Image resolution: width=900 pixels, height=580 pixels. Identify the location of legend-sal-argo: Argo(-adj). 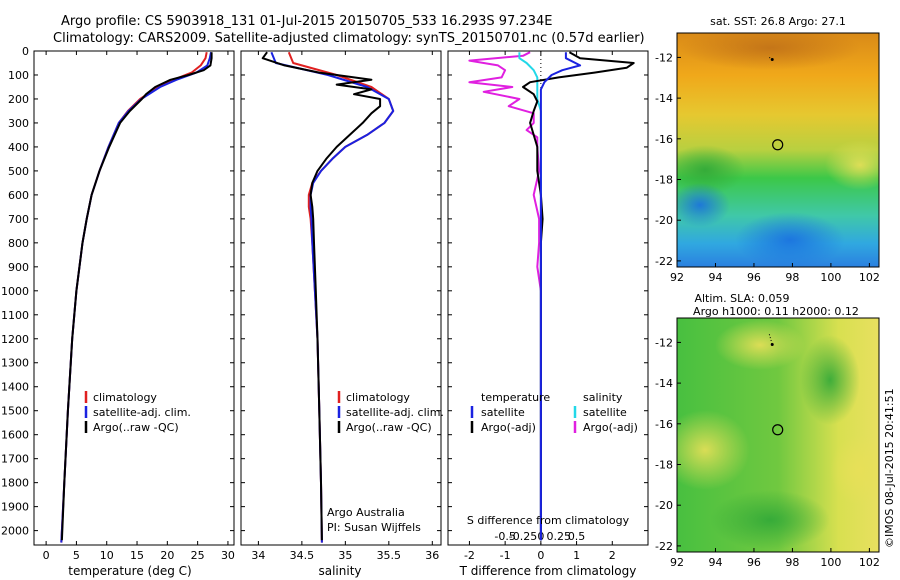
(610, 427).